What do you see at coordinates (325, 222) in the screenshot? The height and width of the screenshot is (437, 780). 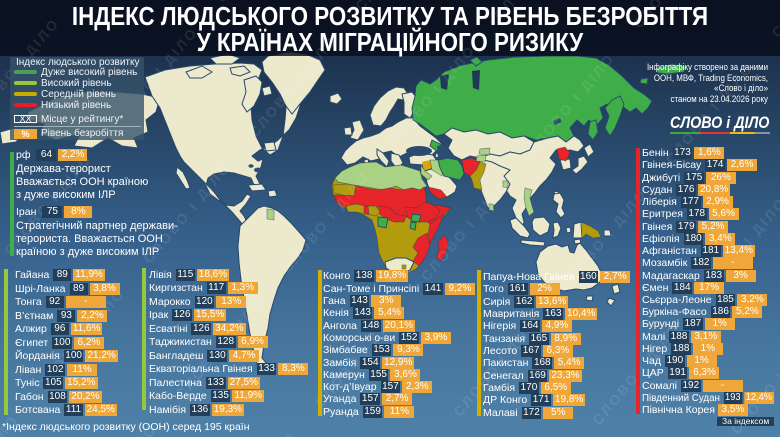 I see `svg-text: СЛОВО І ДІЛО` at bounding box center [325, 222].